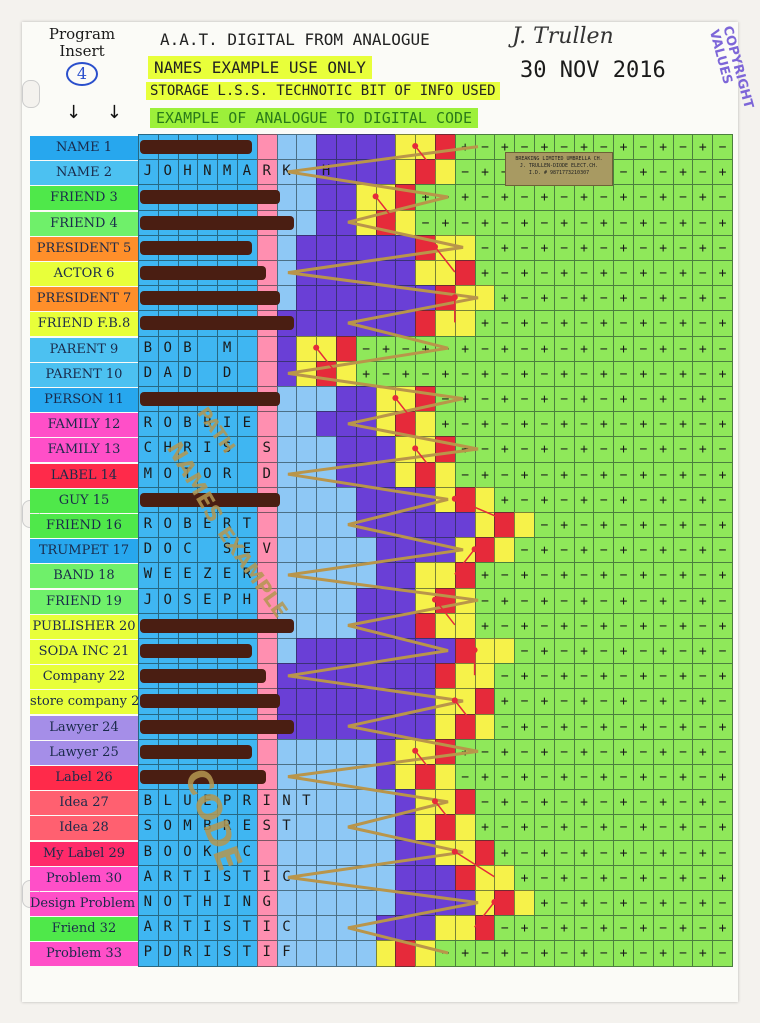 The image size is (760, 1023). I want to click on row-label: Idea 28, so click(84, 828).